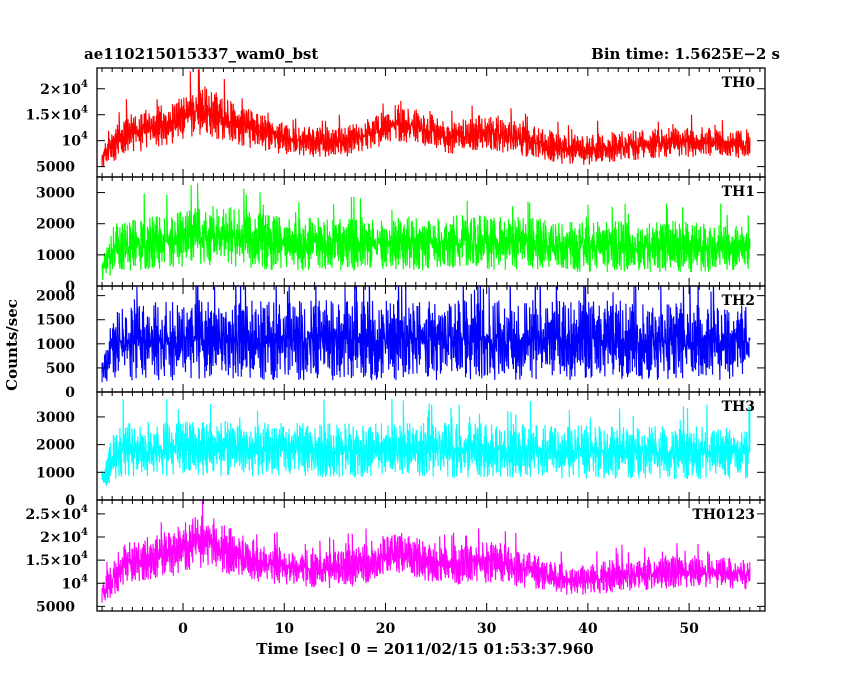 This screenshot has height=680, width=850. Describe the element at coordinates (426, 334) in the screenshot. I see `th2-series-line` at that location.